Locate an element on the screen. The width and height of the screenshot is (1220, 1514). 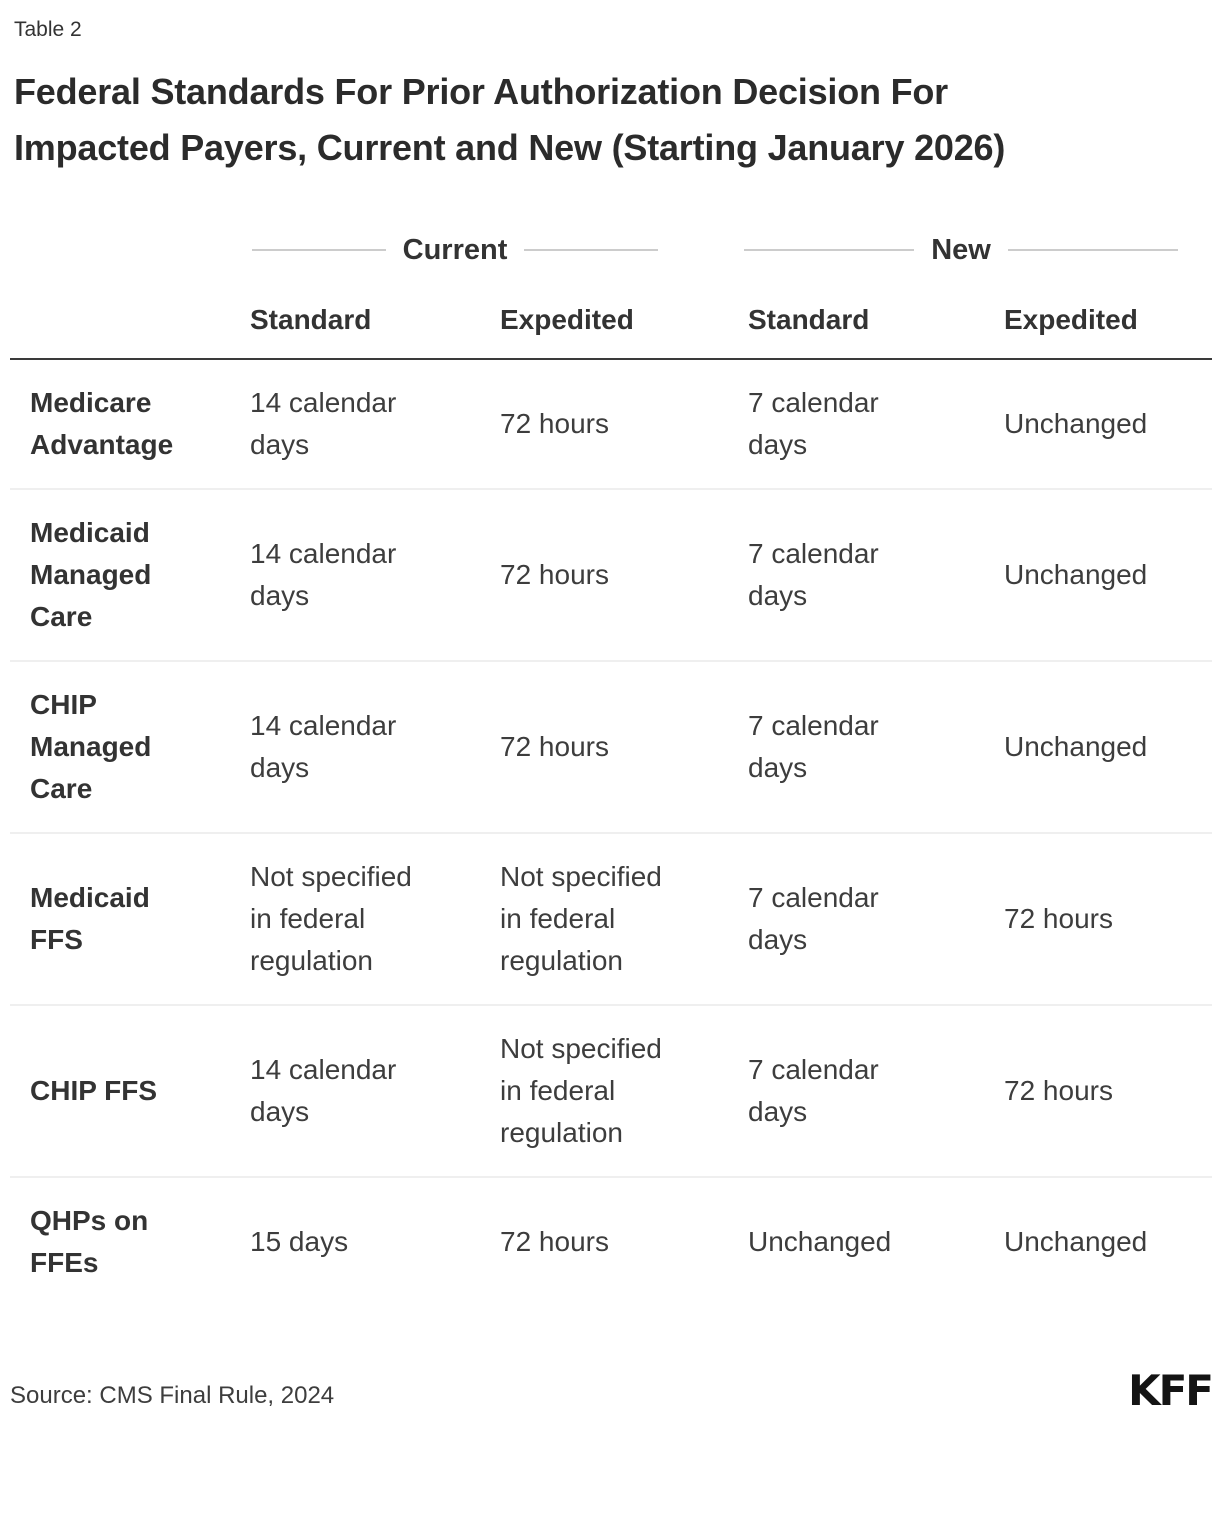
column-group-header-row: Current New is located at coordinates (611, 250).